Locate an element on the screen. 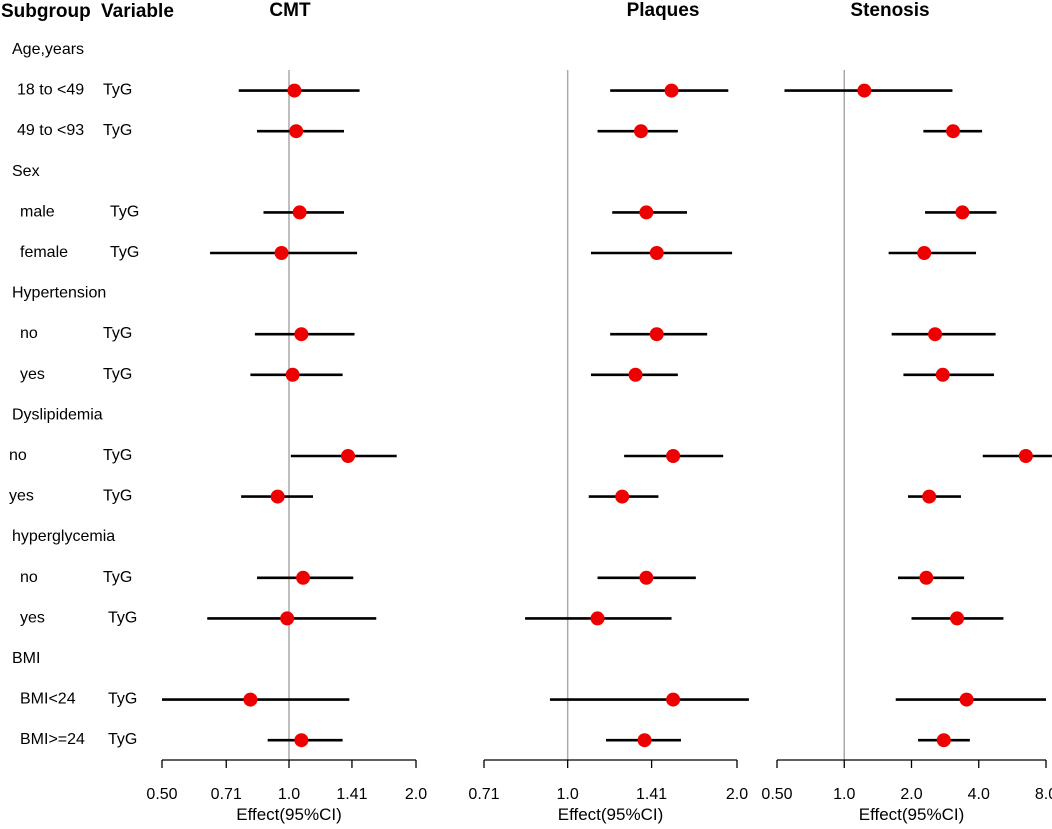  subgroup-label: BMI>=24 is located at coordinates (52, 739).